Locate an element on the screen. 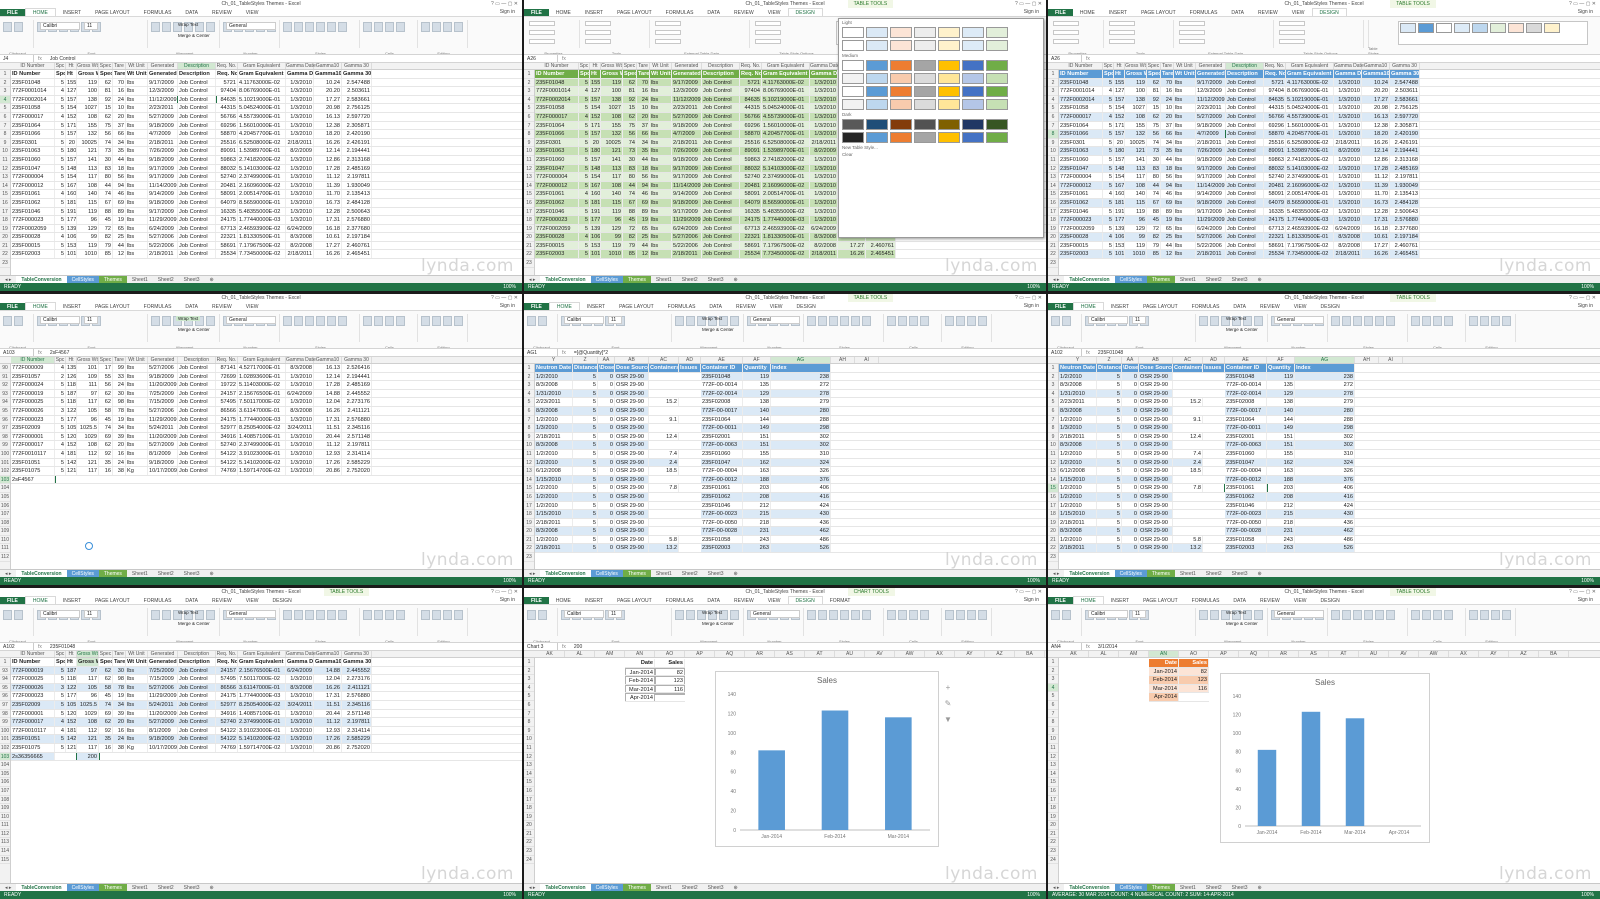 Image resolution: width=1600 pixels, height=899 pixels. row-header: 20 is located at coordinates (5, 237).